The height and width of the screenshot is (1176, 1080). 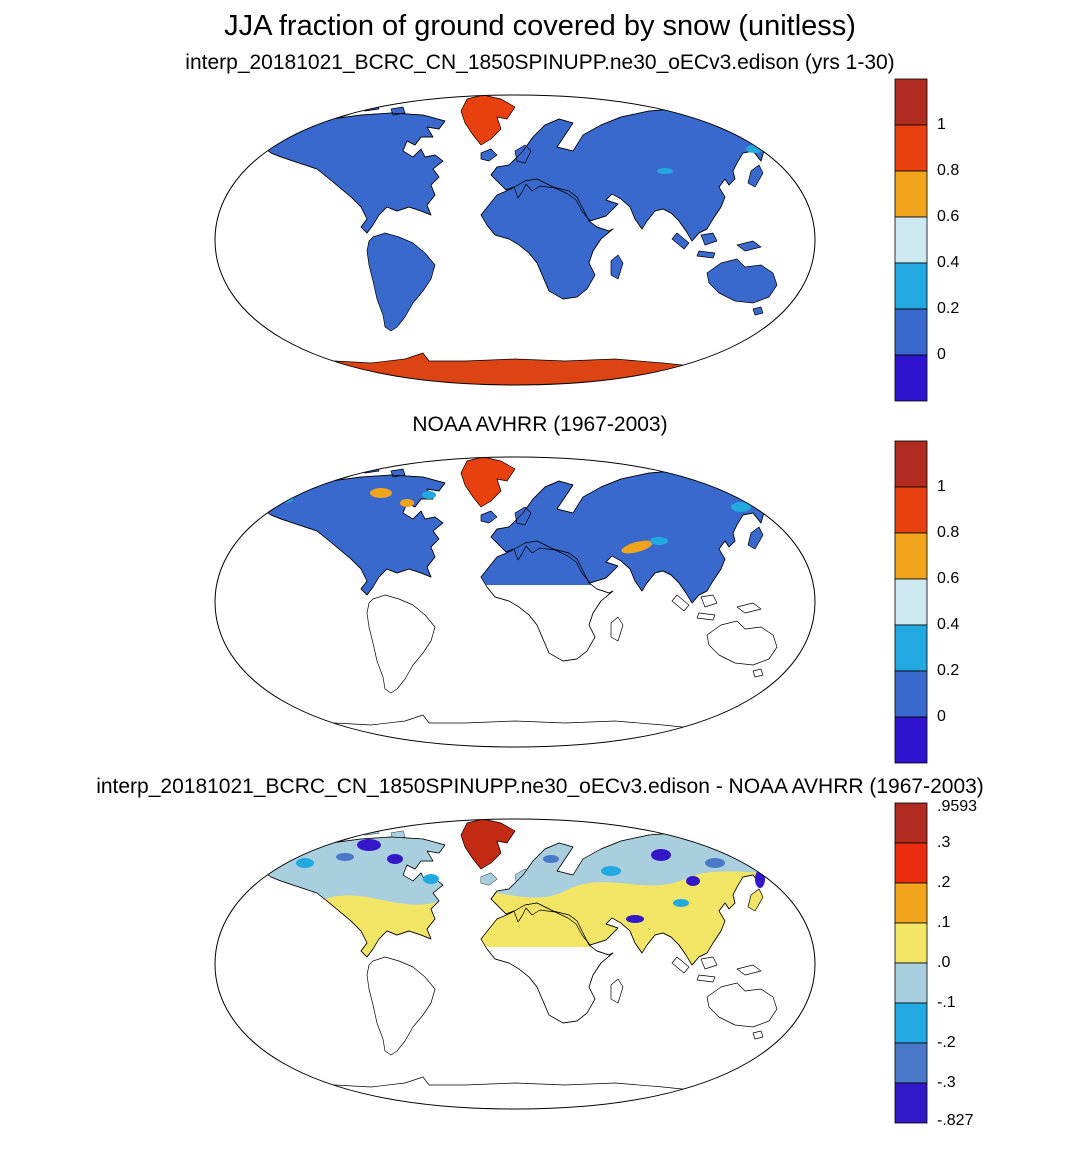 I want to click on colorbar-obs: 1 0.8 0.6 0.4 0.2 0, so click(x=926, y=602).